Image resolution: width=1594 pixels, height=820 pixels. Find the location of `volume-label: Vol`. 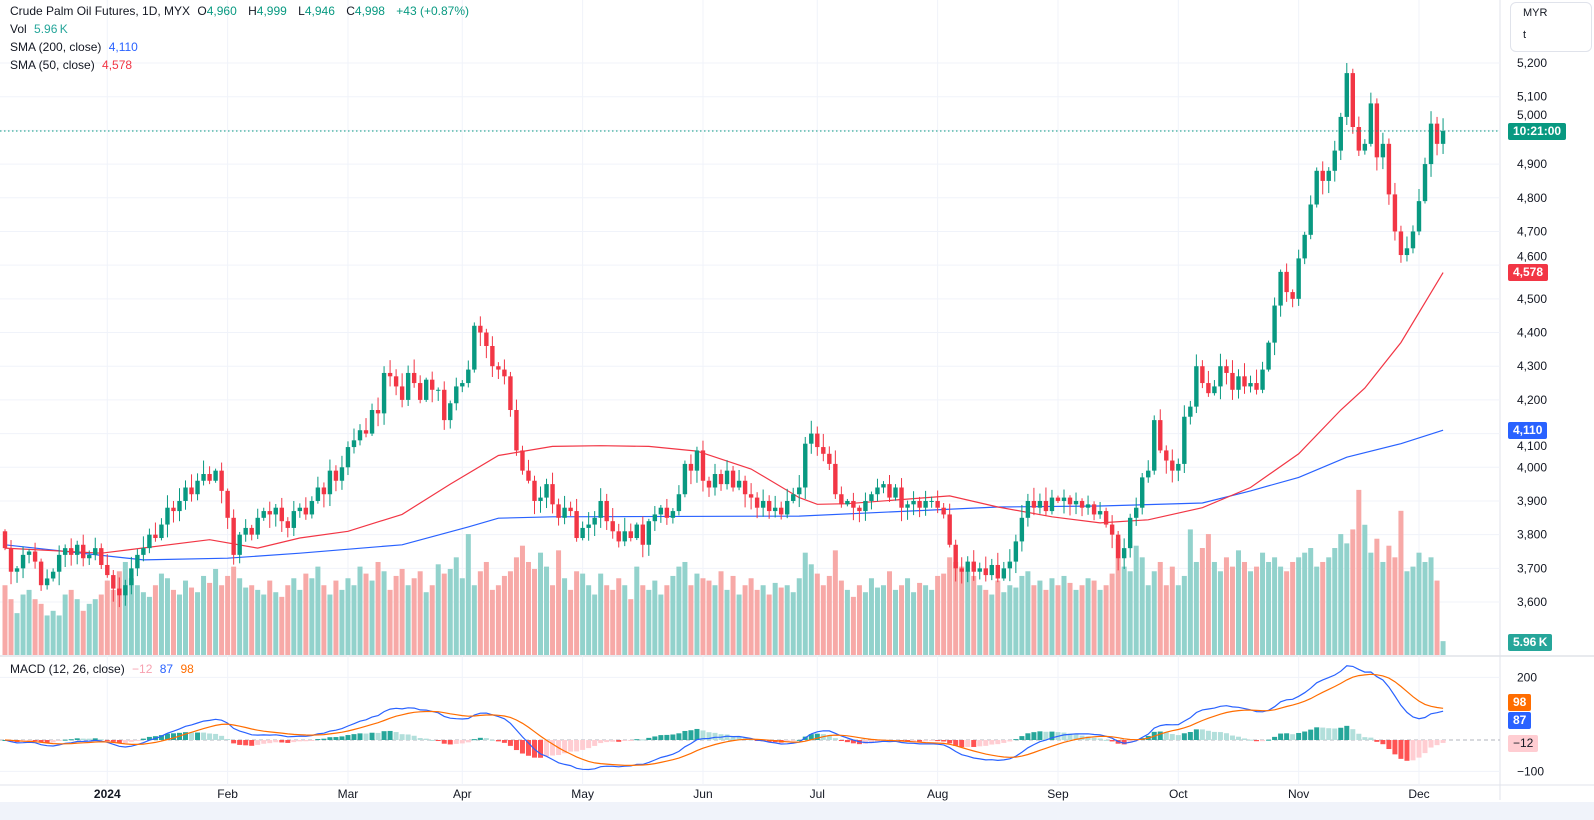

volume-label: Vol is located at coordinates (18, 29).